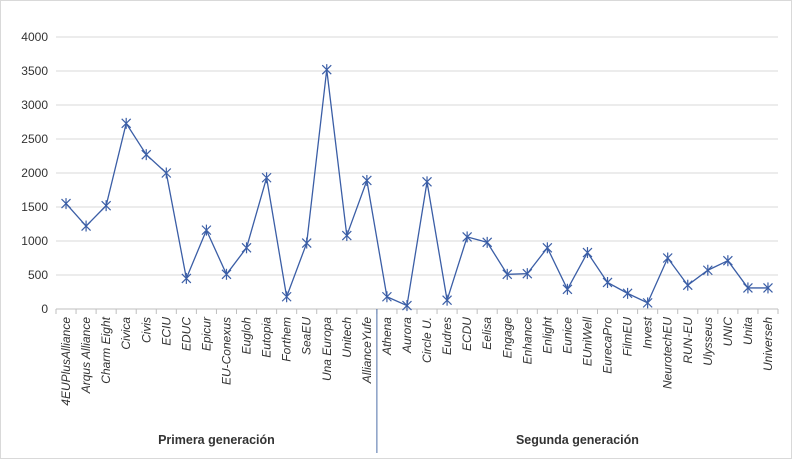  Describe the element at coordinates (34, 139) in the screenshot. I see `y-tick-label: 2500` at that location.